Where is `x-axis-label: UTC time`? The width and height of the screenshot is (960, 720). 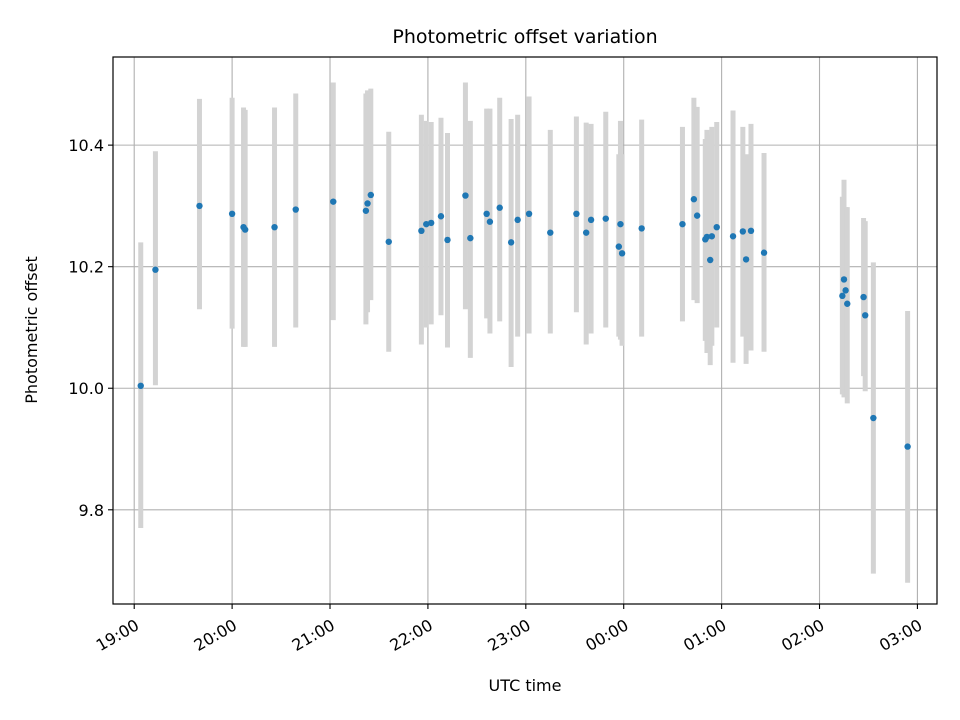
x-axis-label: UTC time is located at coordinates (525, 685).